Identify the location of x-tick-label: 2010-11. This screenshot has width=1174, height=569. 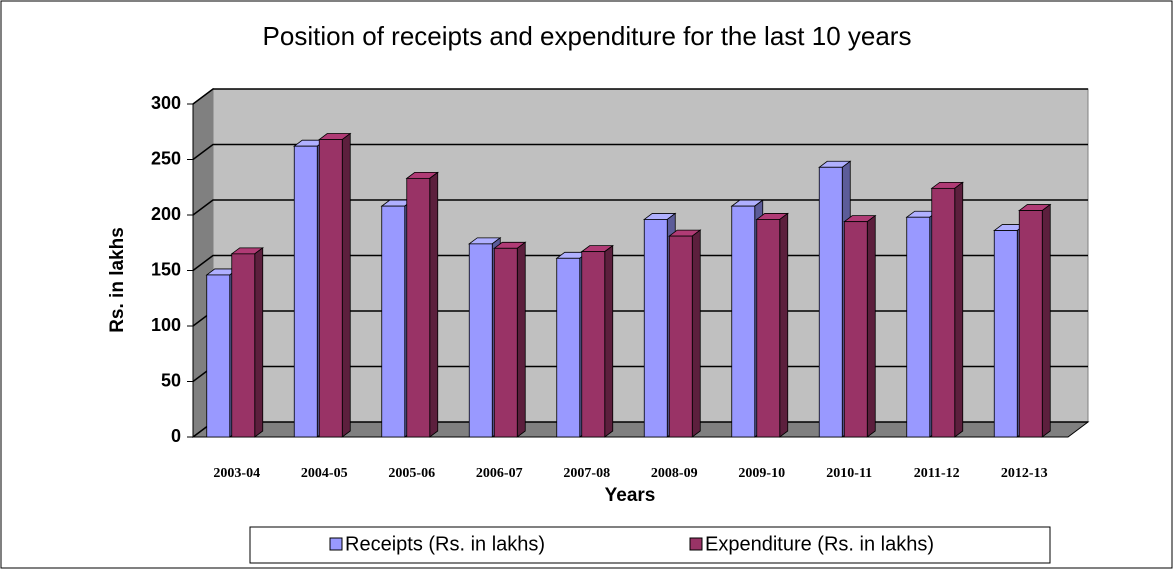
(849, 473).